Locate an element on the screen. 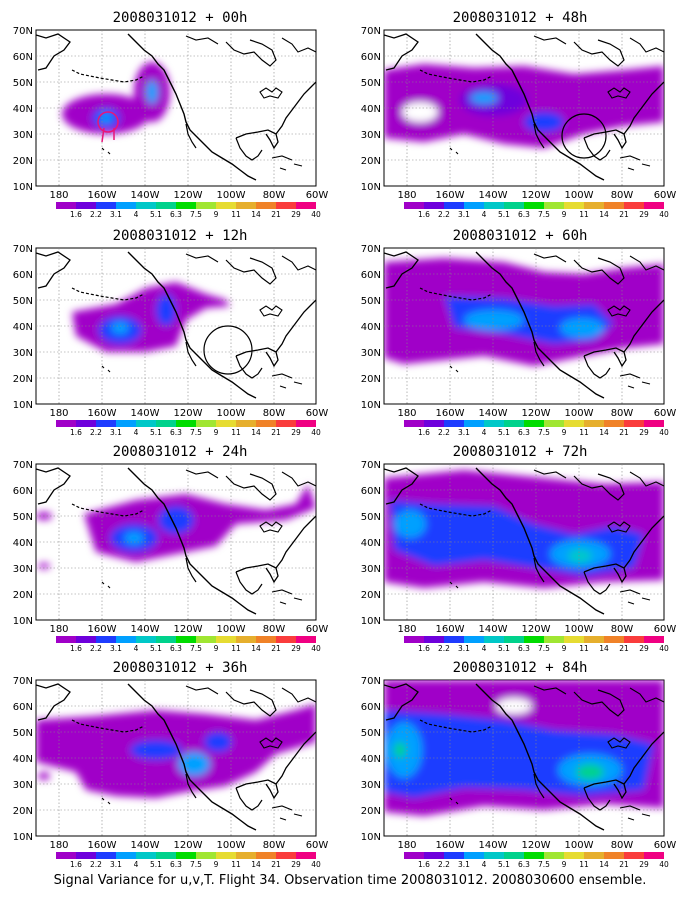 The image size is (700, 900). lon-tick-label: 160W is located at coordinates (450, 629).